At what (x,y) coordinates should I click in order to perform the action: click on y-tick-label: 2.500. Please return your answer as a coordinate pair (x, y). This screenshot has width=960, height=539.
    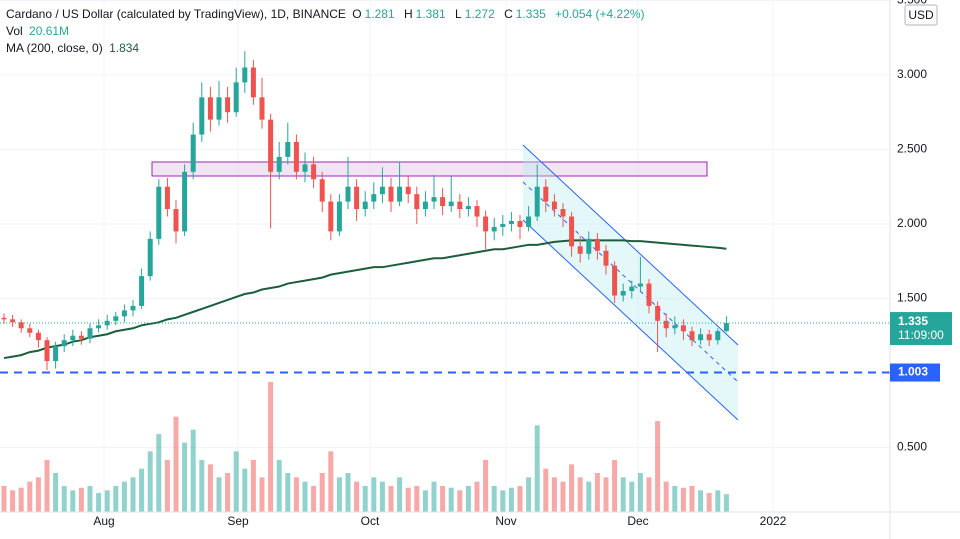
    Looking at the image, I should click on (912, 149).